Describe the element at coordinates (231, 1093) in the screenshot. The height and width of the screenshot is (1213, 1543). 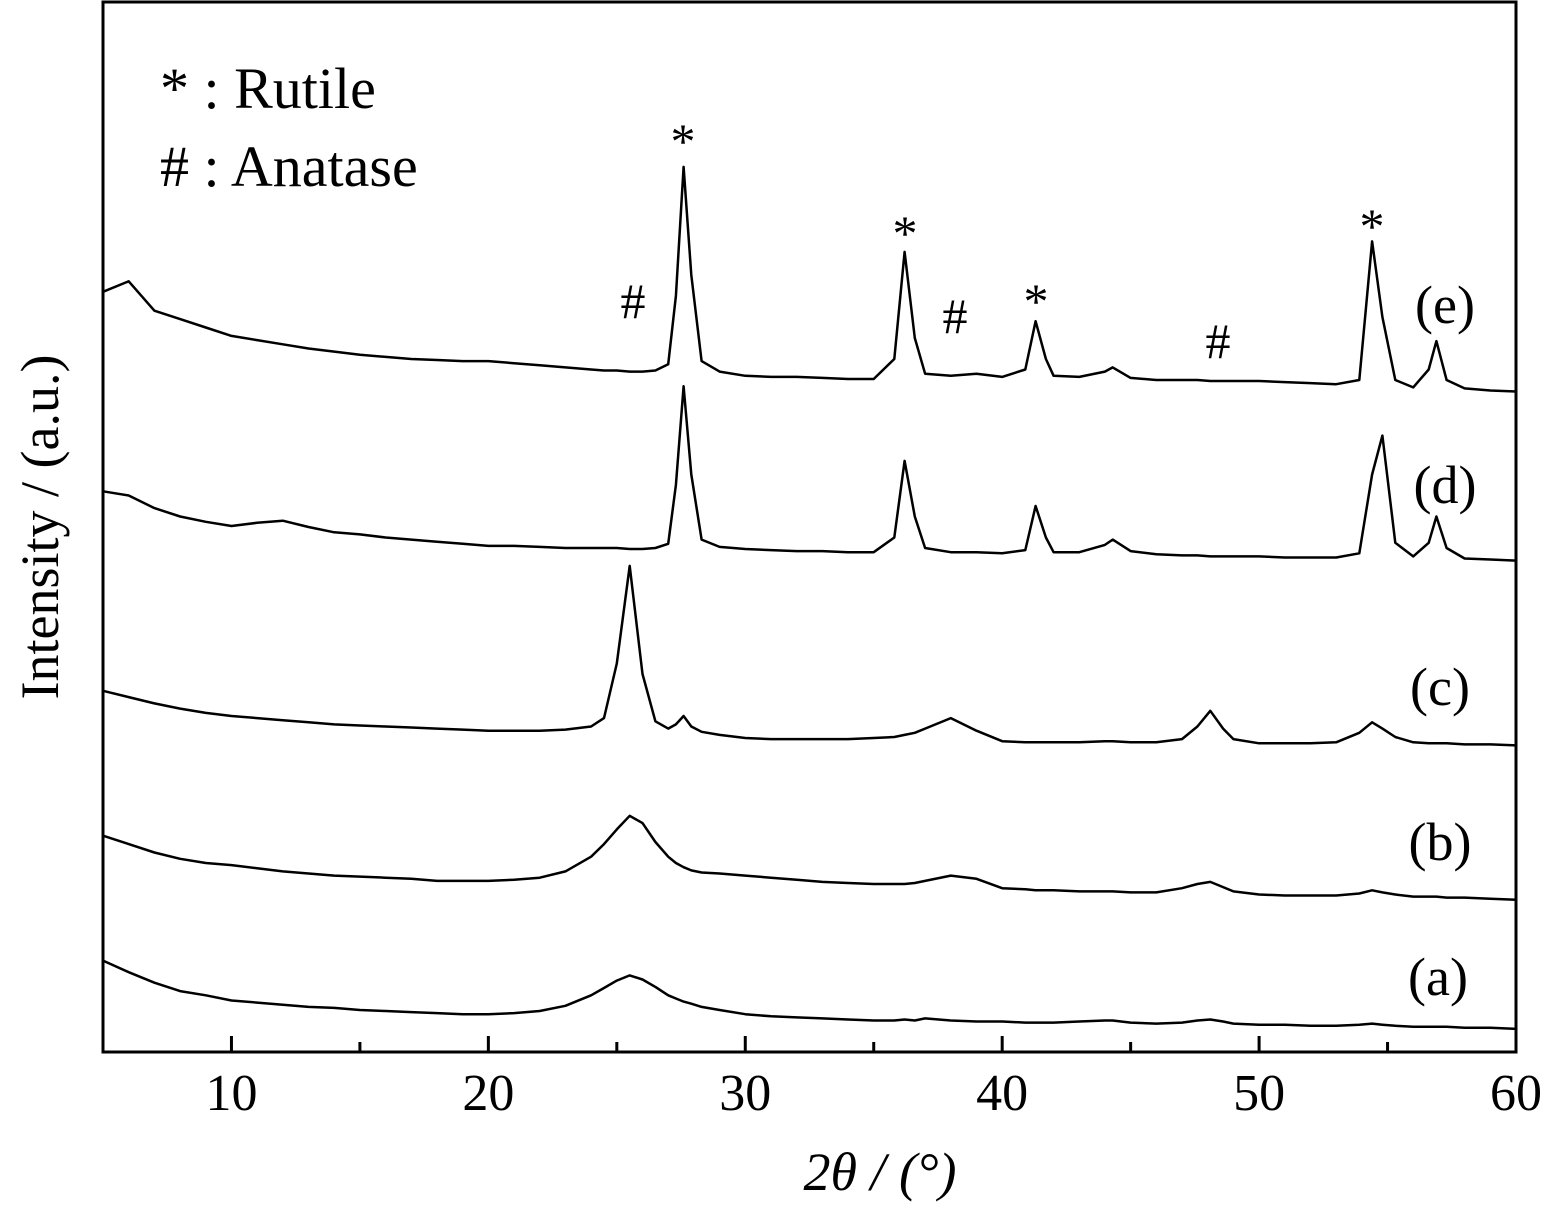
I see `x-tick-label: 10` at that location.